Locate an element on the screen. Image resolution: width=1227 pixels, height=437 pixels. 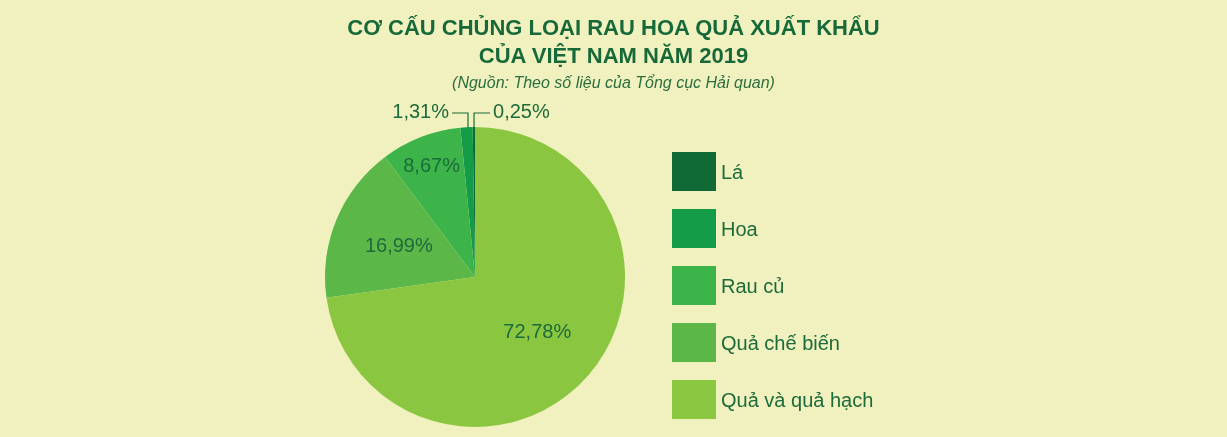
chart-subtitle: (Nguồn: Theo số liệu của Tổng cục Hải quan) is located at coordinates (613, 82).